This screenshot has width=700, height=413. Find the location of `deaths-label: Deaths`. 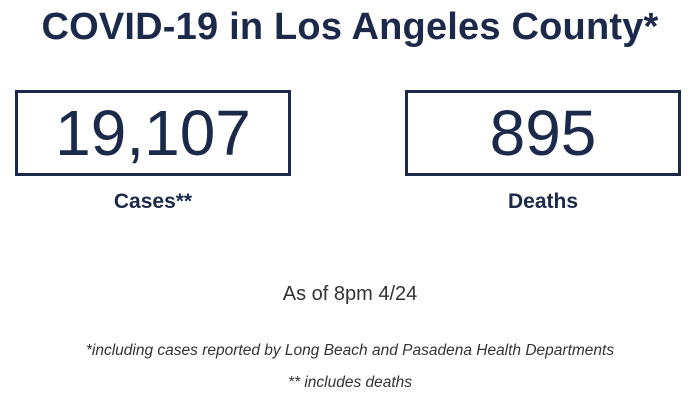

deaths-label: Deaths is located at coordinates (543, 201).